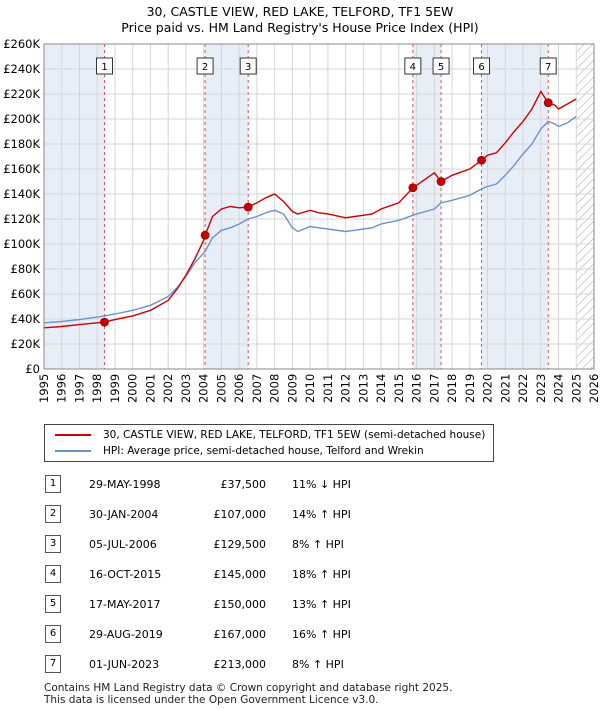 The image size is (600, 710). What do you see at coordinates (73, 435) in the screenshot?
I see `legend-price-swatch` at bounding box center [73, 435].